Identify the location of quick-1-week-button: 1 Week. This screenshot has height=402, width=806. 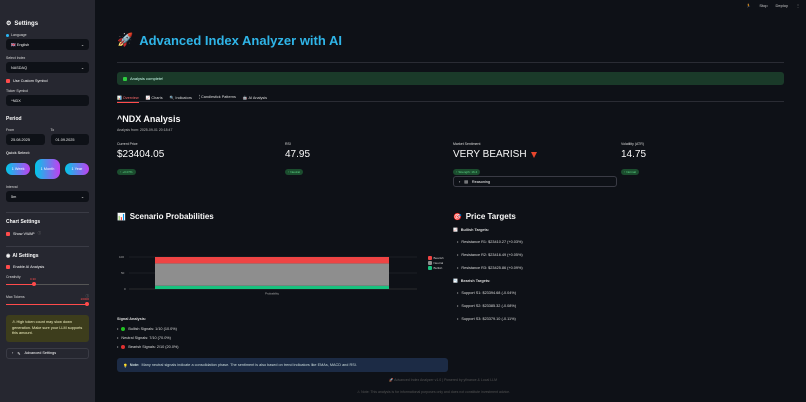
(18, 169).